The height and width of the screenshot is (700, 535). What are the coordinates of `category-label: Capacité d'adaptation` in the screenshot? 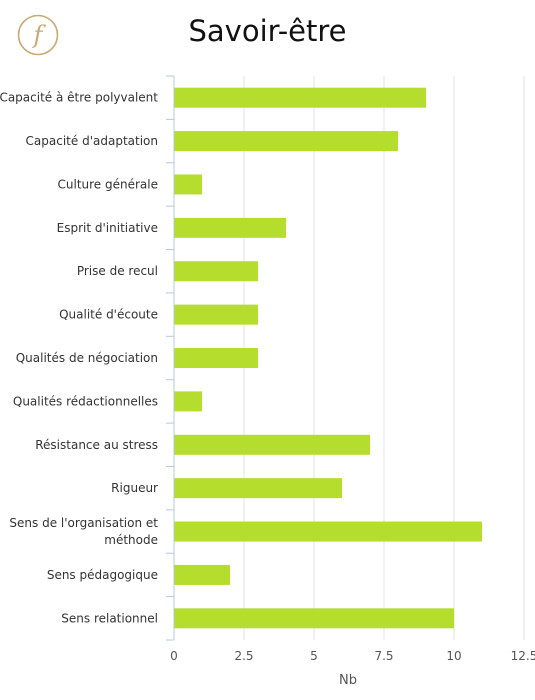 It's located at (92, 141).